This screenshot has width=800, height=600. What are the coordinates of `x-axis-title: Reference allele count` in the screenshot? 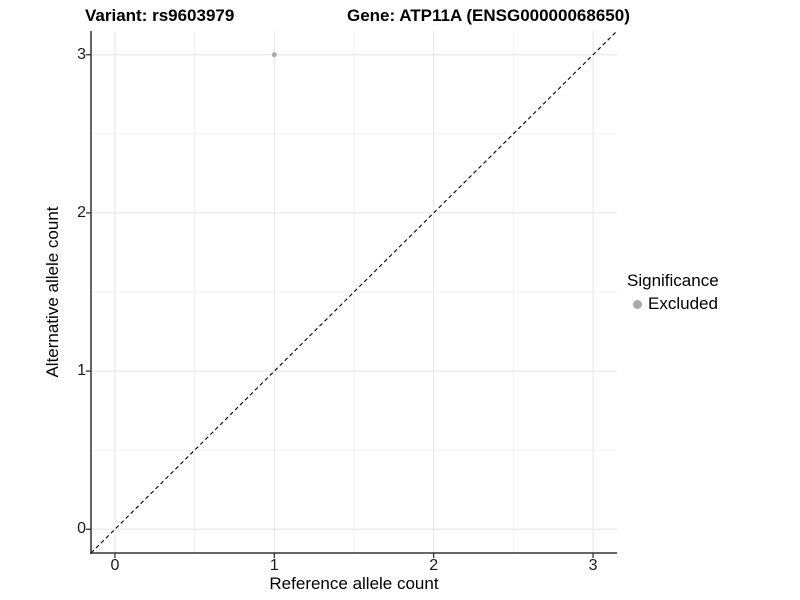 It's located at (354, 583).